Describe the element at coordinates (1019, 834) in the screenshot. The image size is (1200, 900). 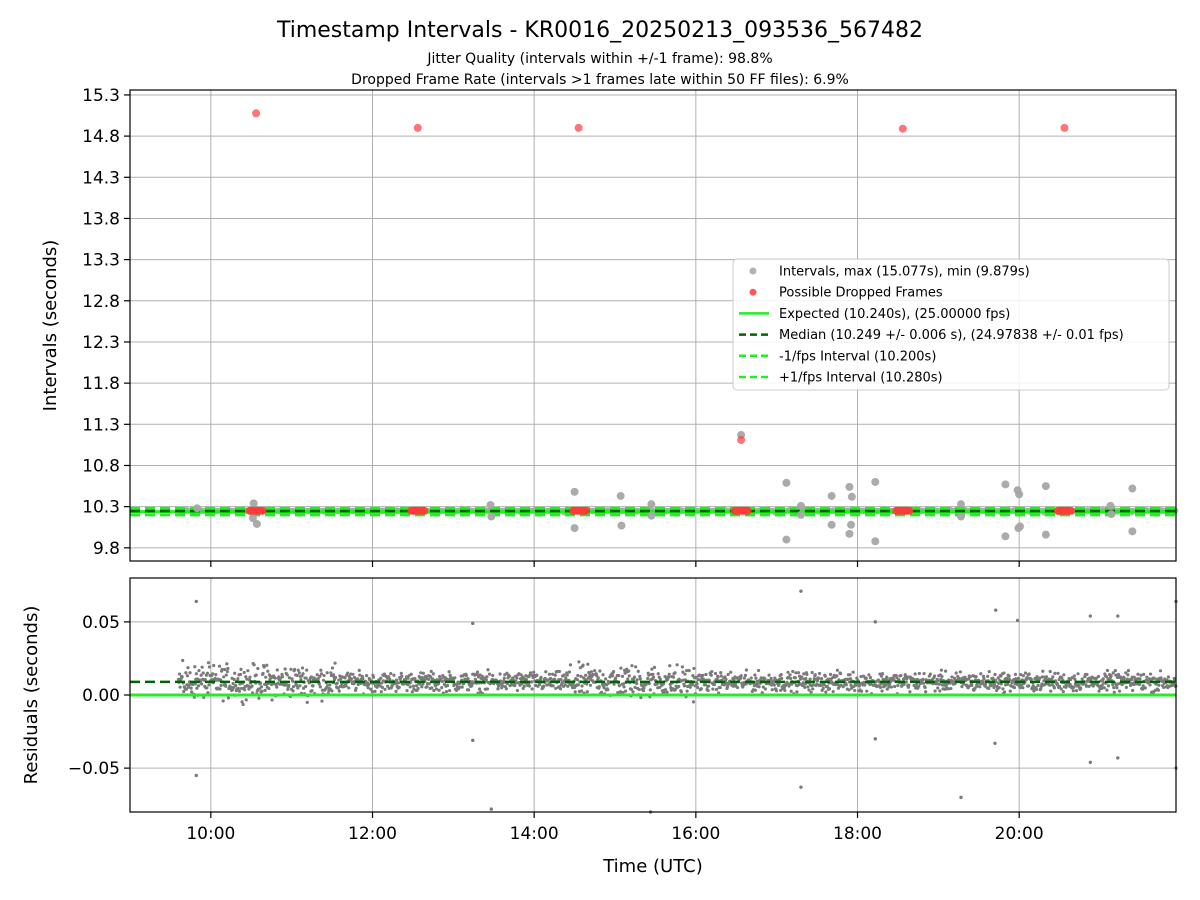
I see `x-tick-label-5: 20:00` at that location.